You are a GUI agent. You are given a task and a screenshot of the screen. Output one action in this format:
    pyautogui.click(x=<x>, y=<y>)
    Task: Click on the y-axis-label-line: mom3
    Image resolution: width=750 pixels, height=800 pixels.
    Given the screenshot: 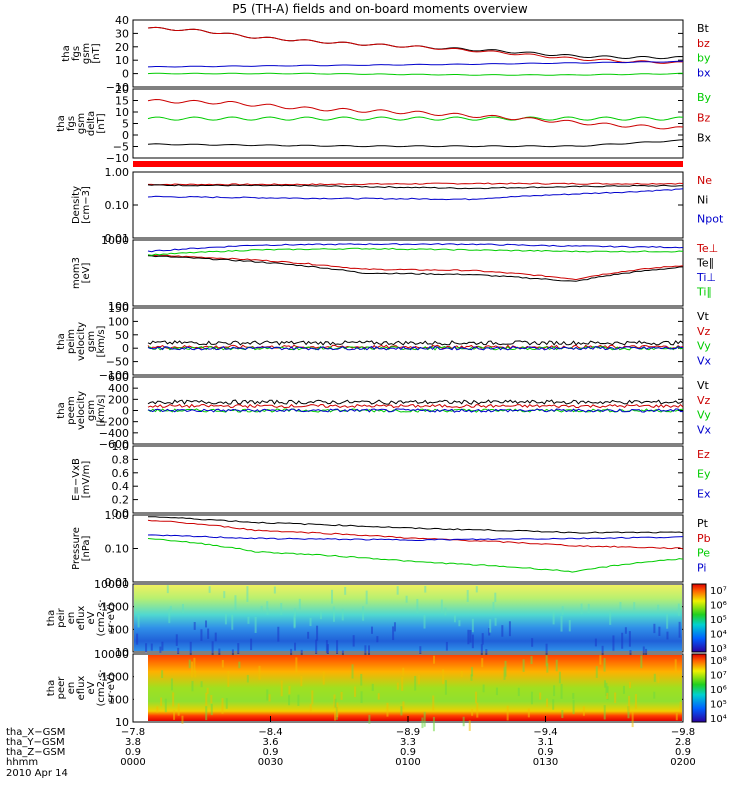 What is the action you would take?
    pyautogui.click(x=76, y=273)
    